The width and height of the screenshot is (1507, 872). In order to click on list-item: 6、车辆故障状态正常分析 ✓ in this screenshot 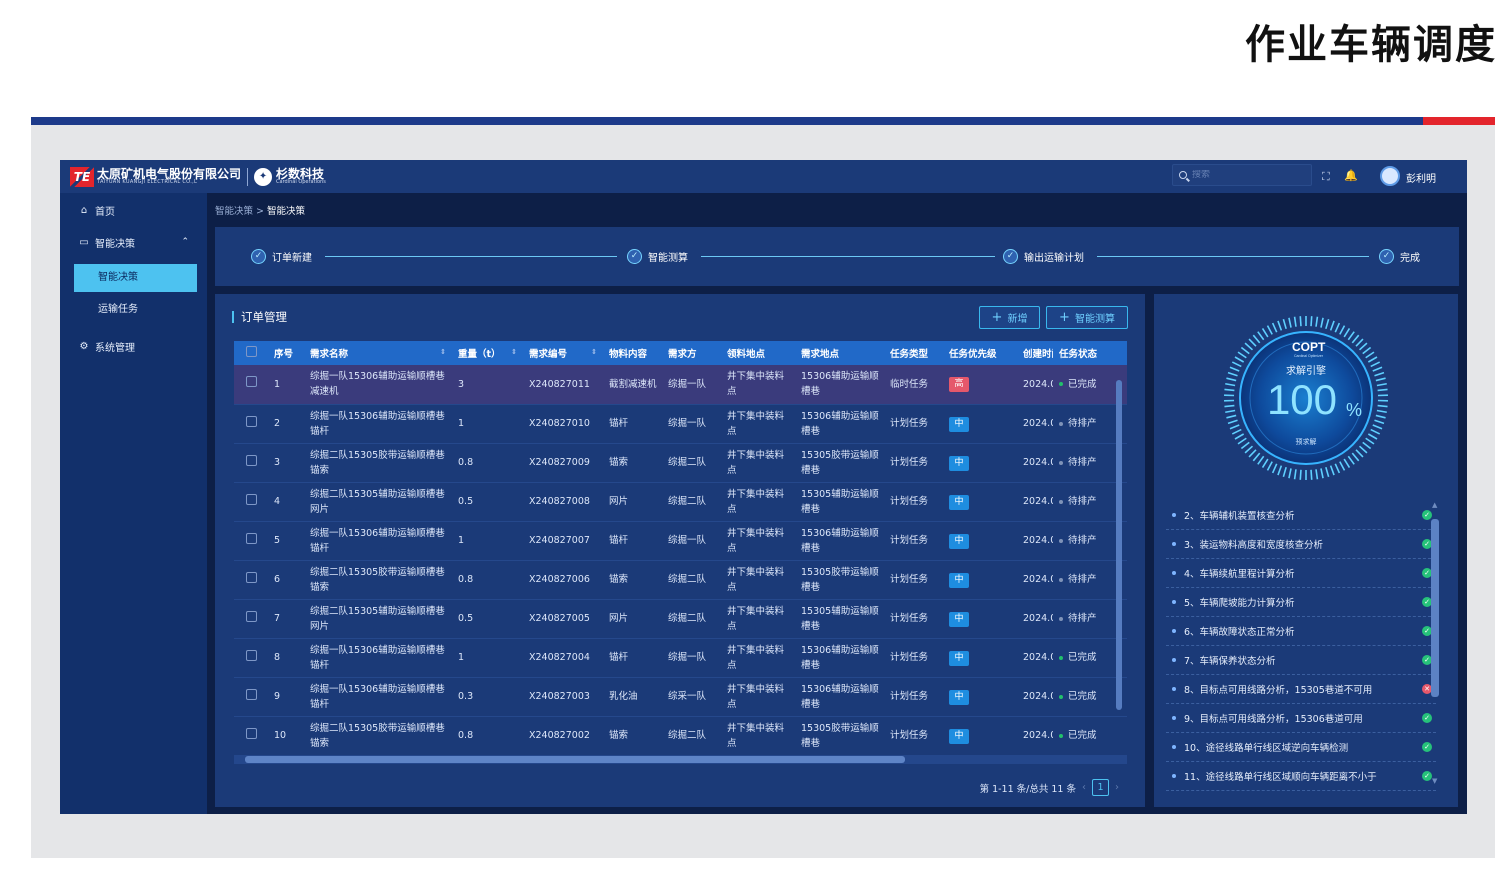, I will do `click(1301, 631)`.